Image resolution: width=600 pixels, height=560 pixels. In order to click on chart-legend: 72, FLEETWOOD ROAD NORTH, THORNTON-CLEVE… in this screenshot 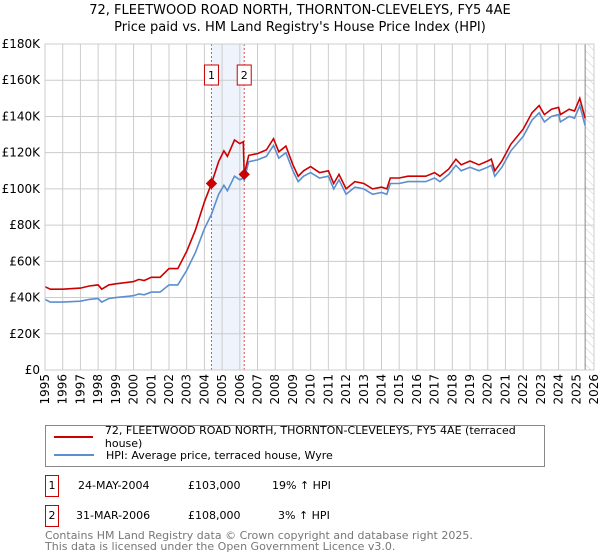, I will do `click(295, 445)`.